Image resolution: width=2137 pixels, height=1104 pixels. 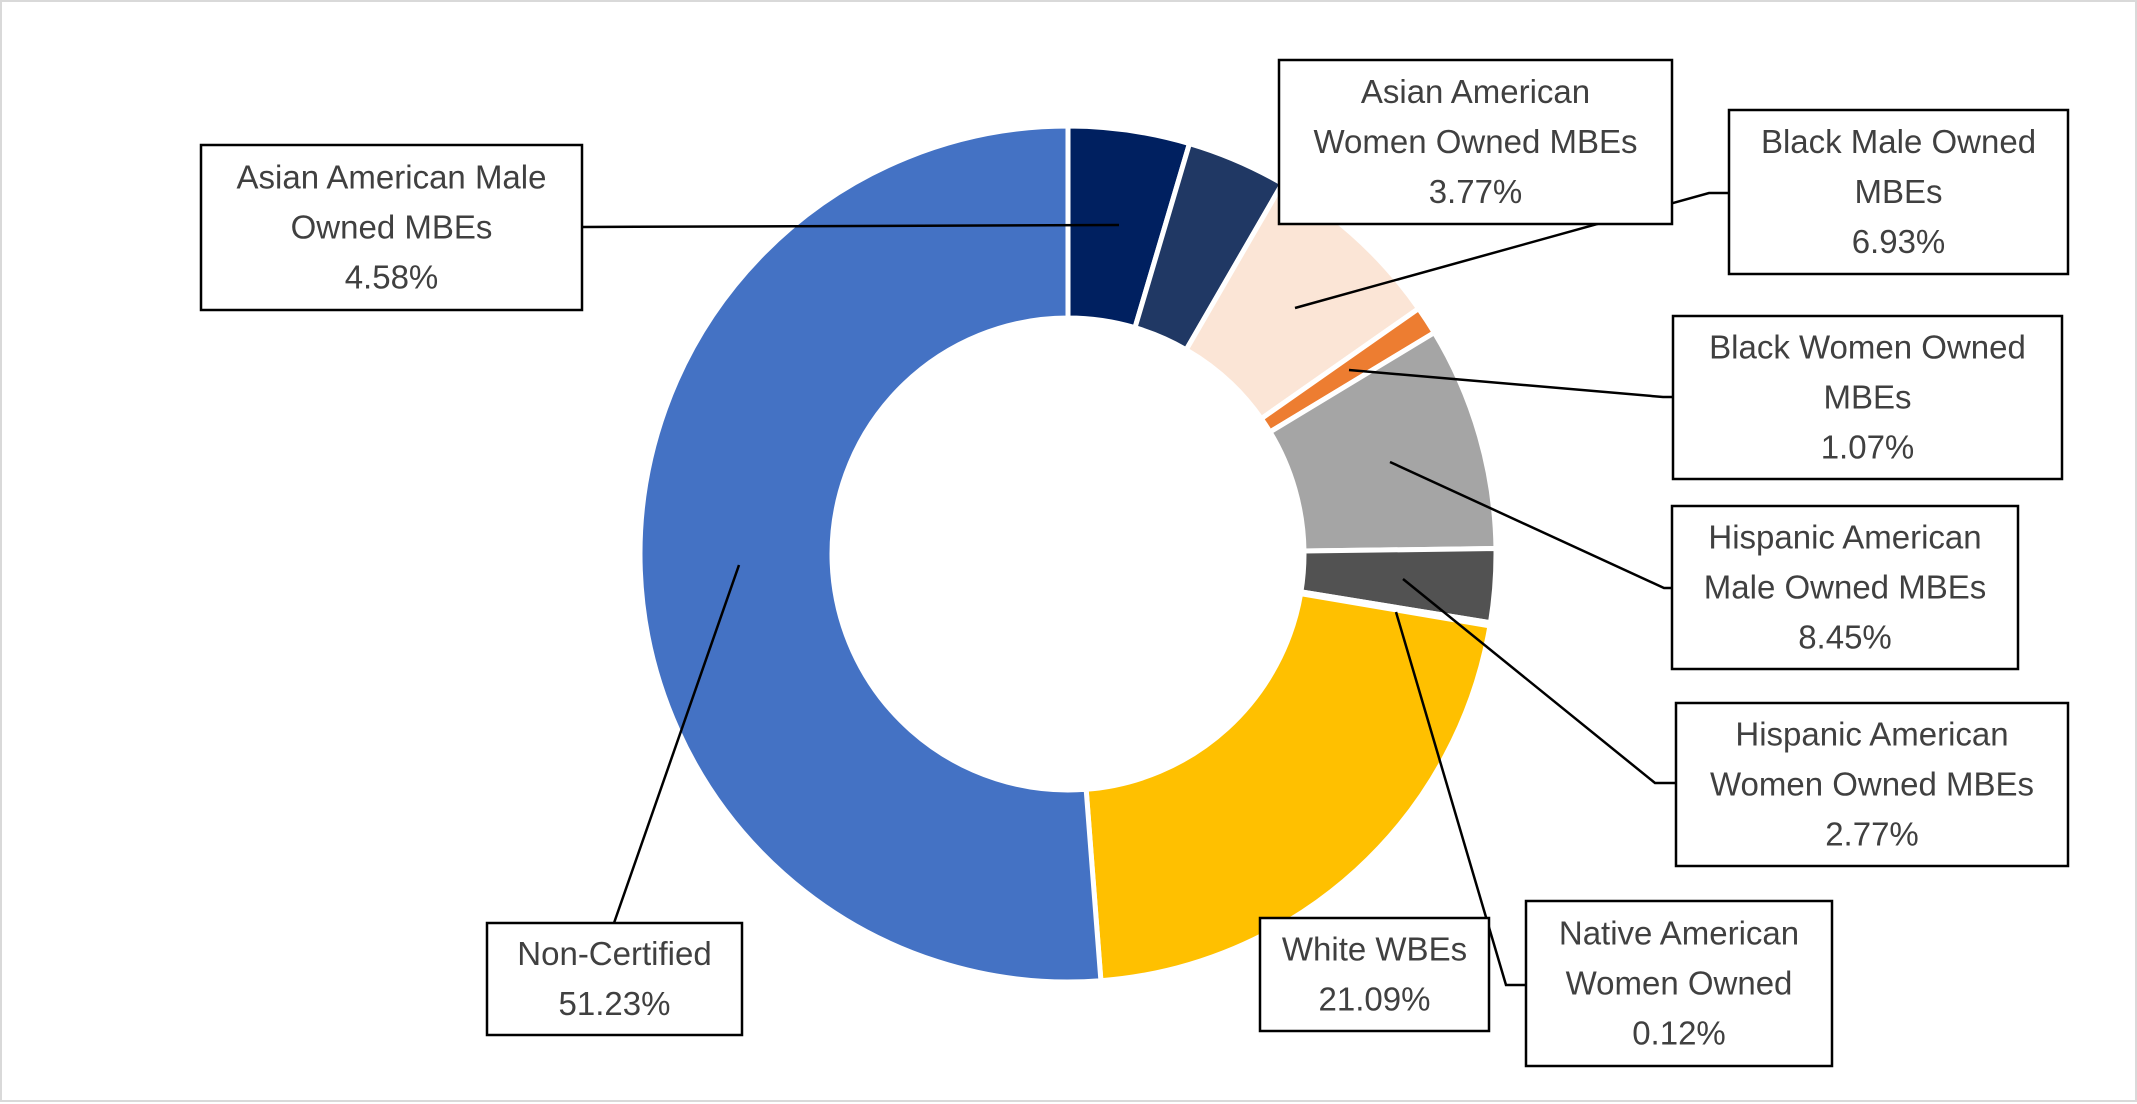 I want to click on label-black-male-owned-mbes: Black Male Owned MBEs 6.93%, so click(x=1898, y=192).